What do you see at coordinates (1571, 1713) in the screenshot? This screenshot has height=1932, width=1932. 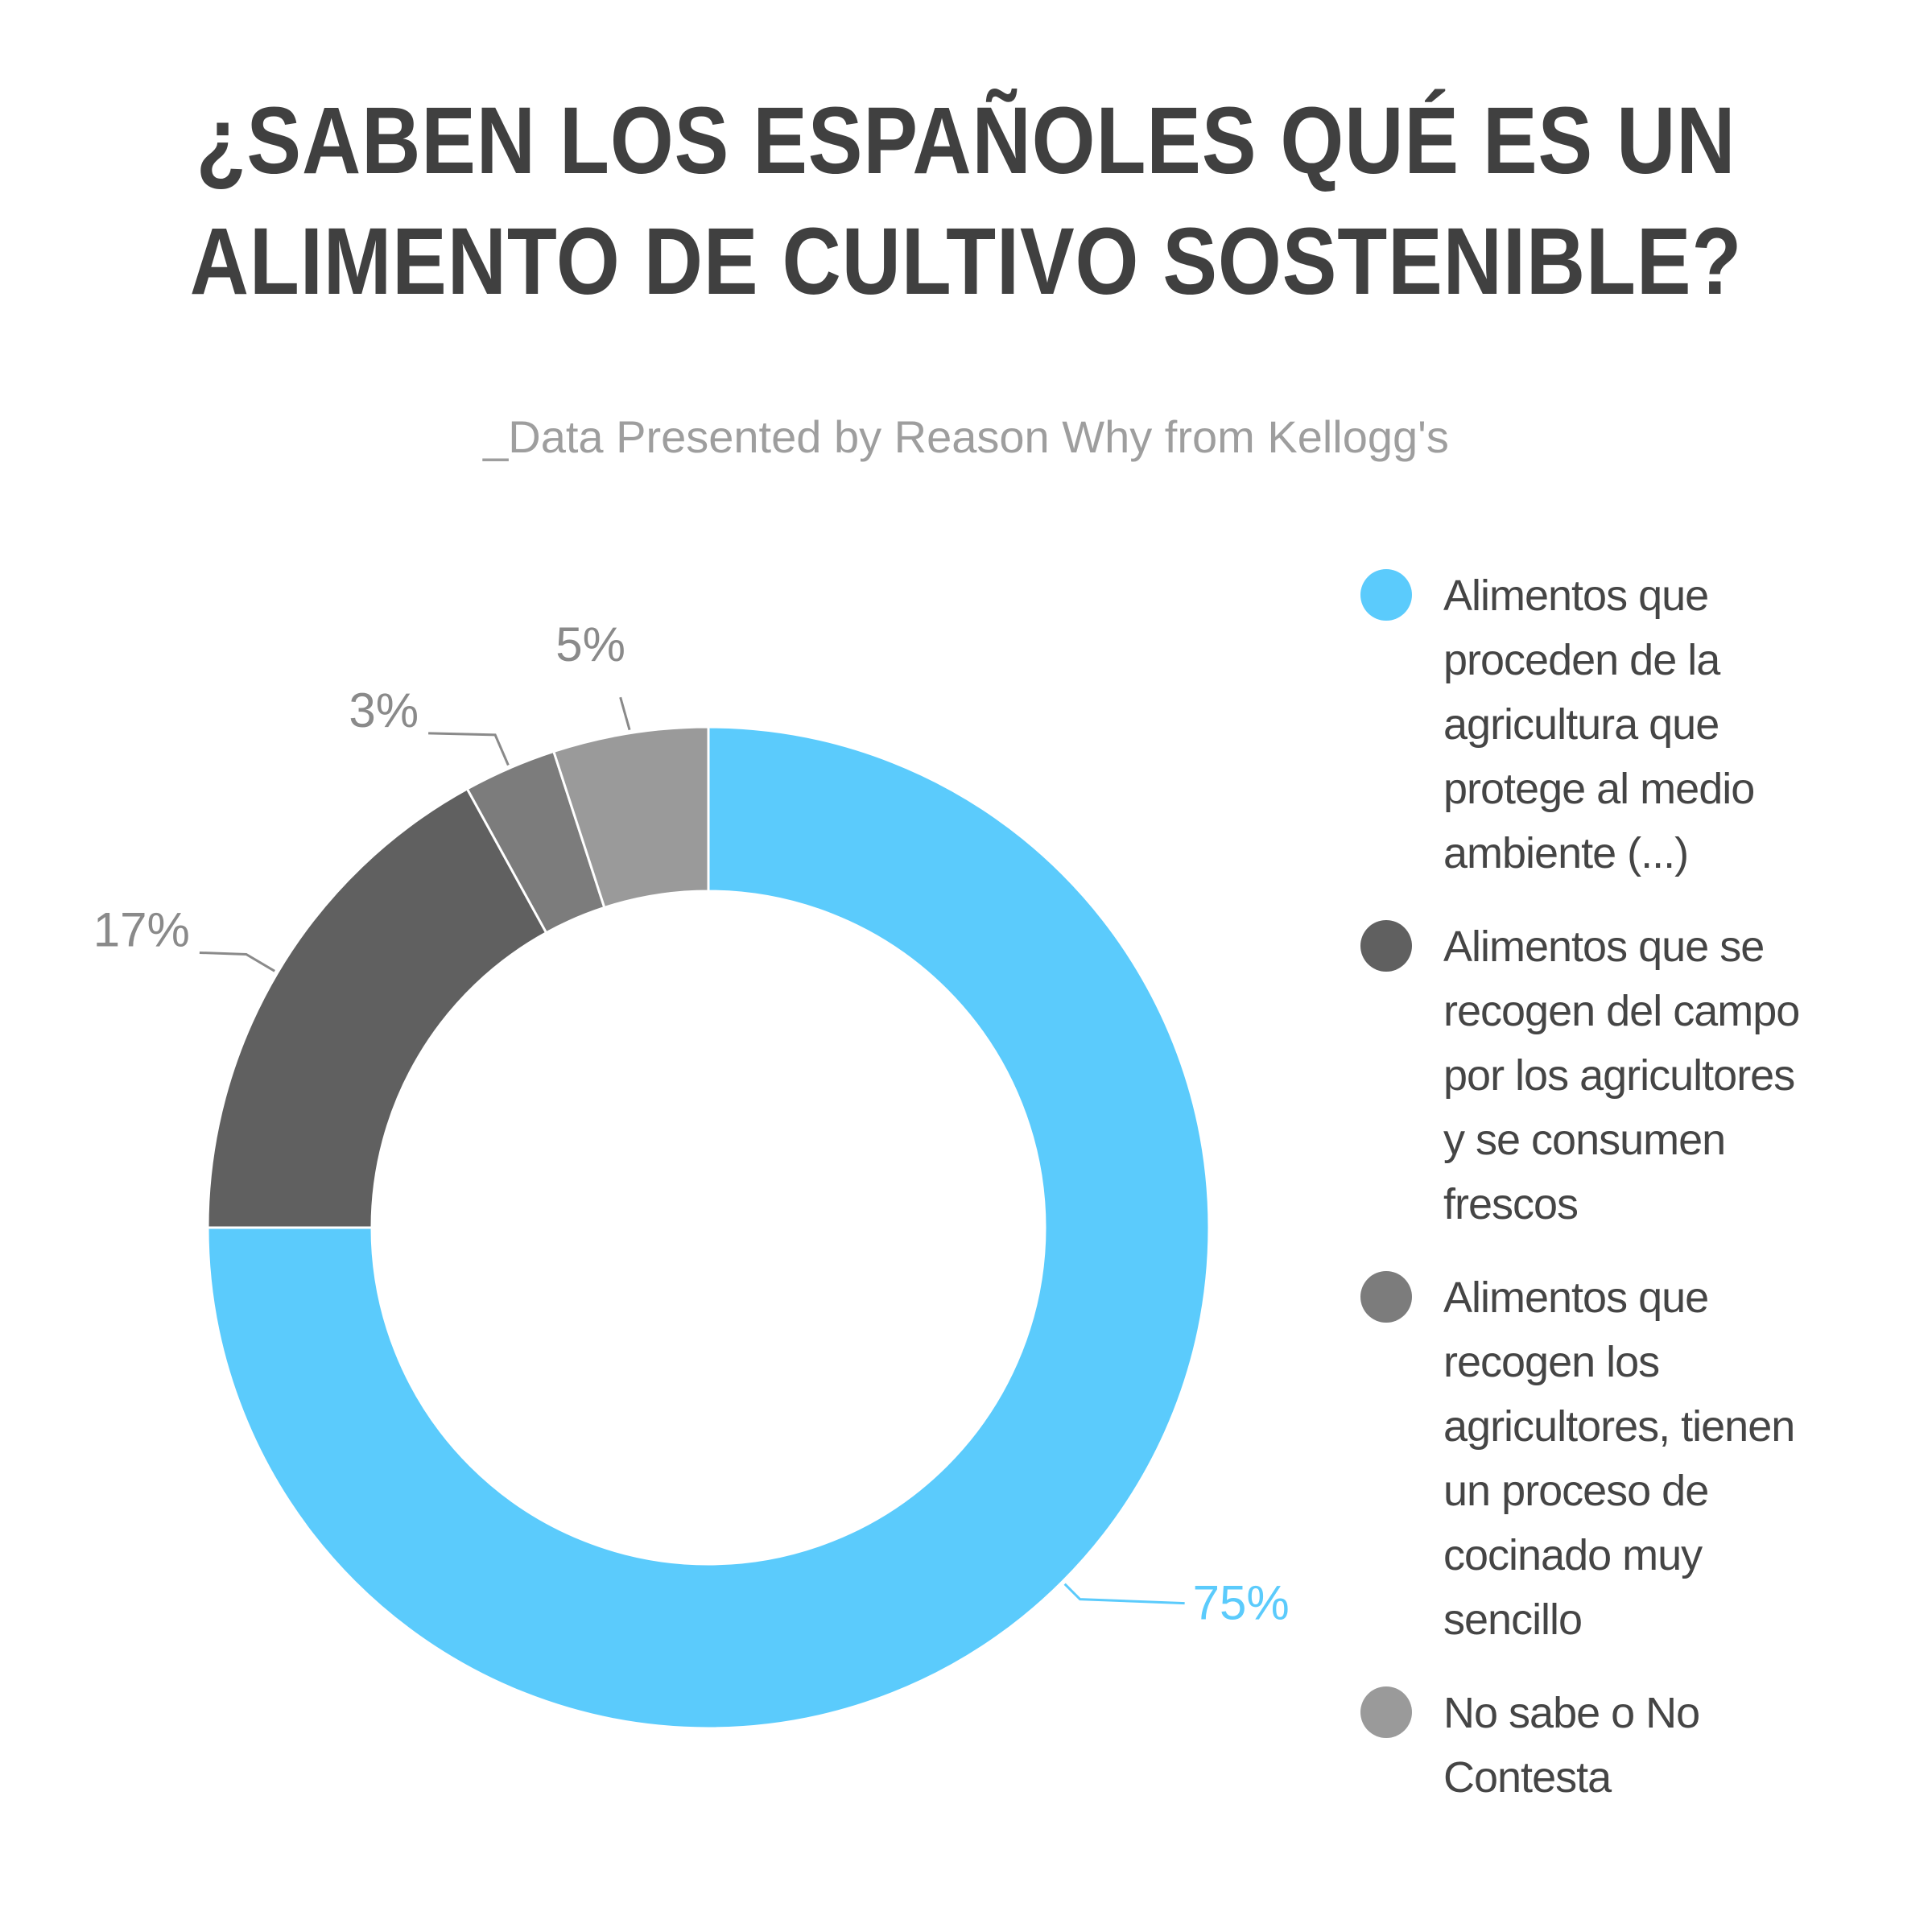 I see `legend-line: No sabe o No` at bounding box center [1571, 1713].